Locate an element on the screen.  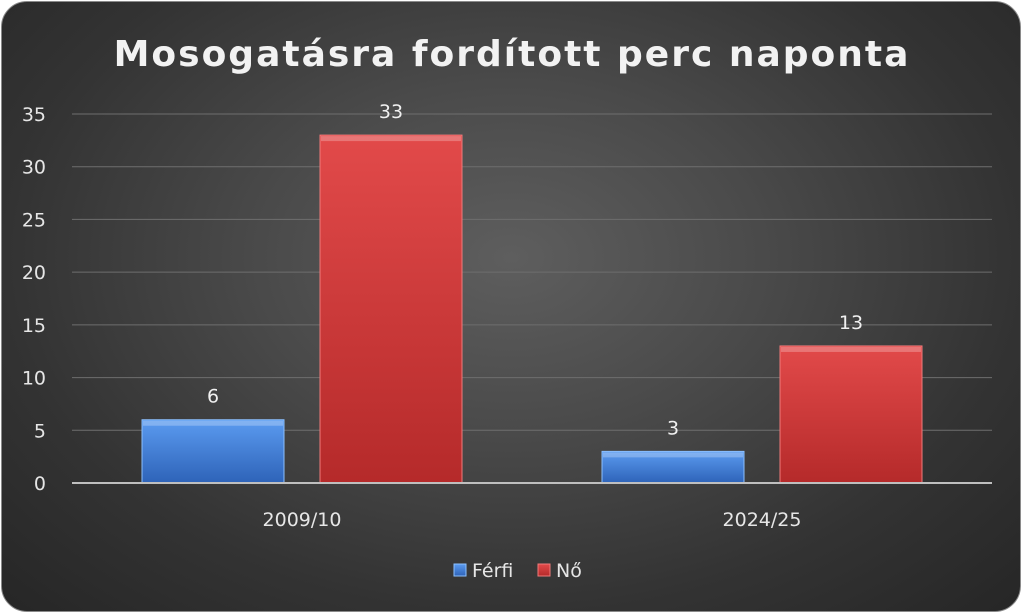
y-axis: 0 5 10 15 20 25 30 35 is located at coordinates (34, 299).